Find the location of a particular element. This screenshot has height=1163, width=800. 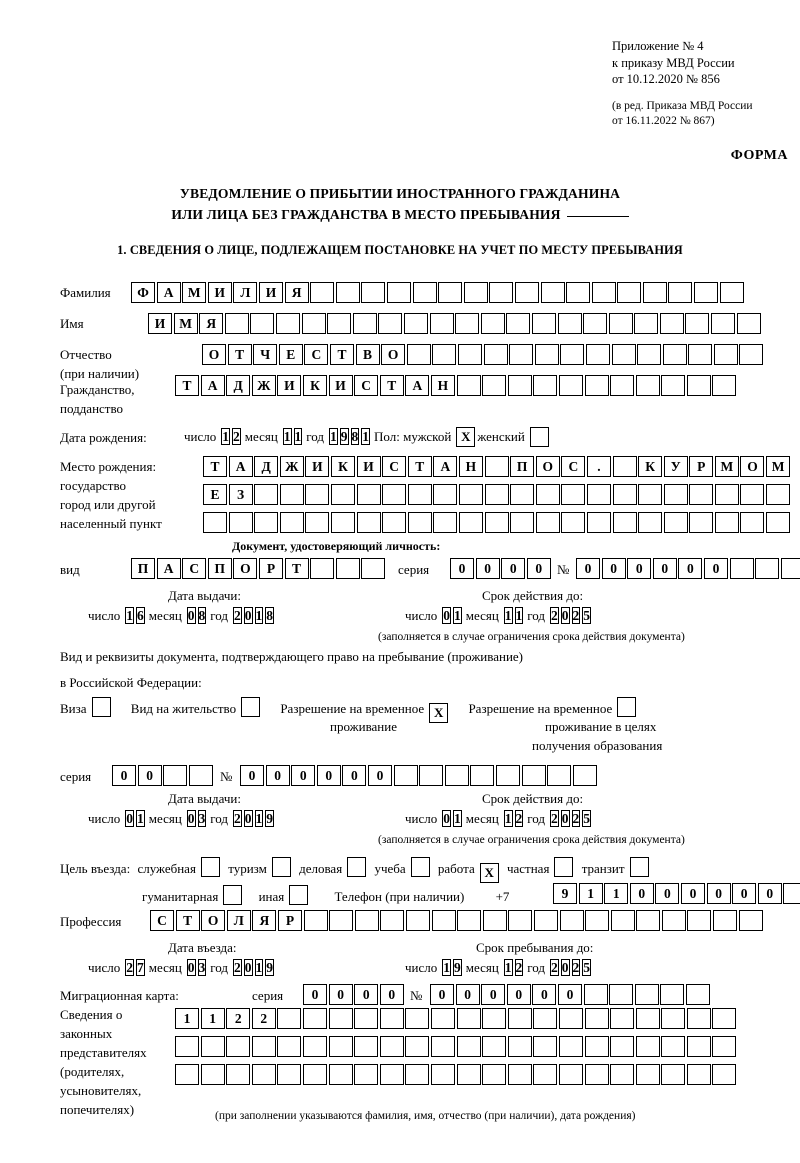

sex-female-checkbox is located at coordinates (539, 436).